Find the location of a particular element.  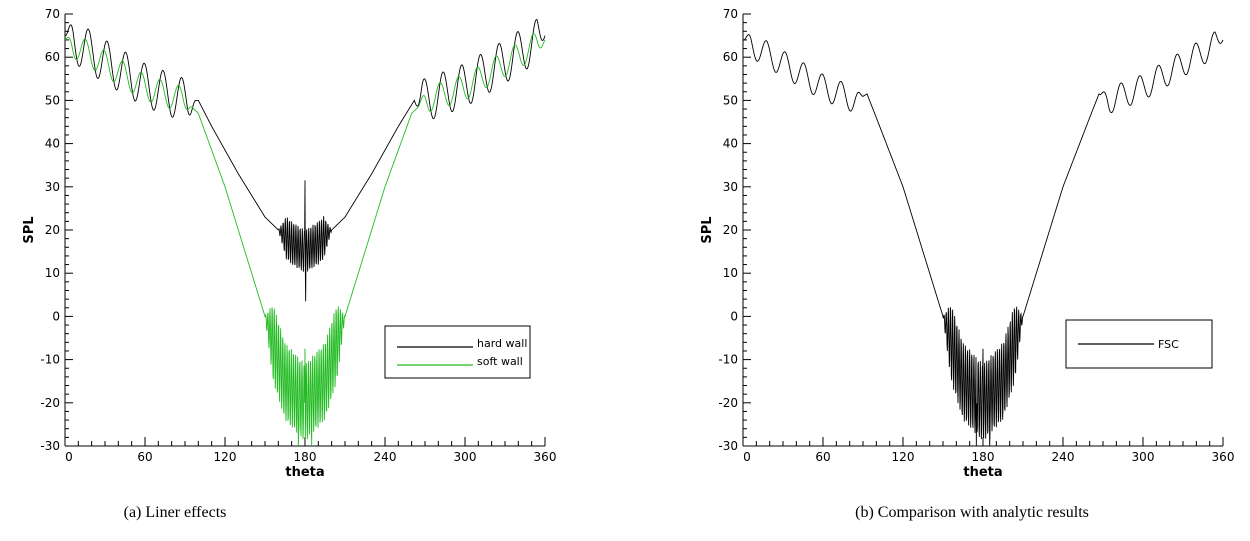

panel-caption: (a) Liner effects is located at coordinates (175, 512).